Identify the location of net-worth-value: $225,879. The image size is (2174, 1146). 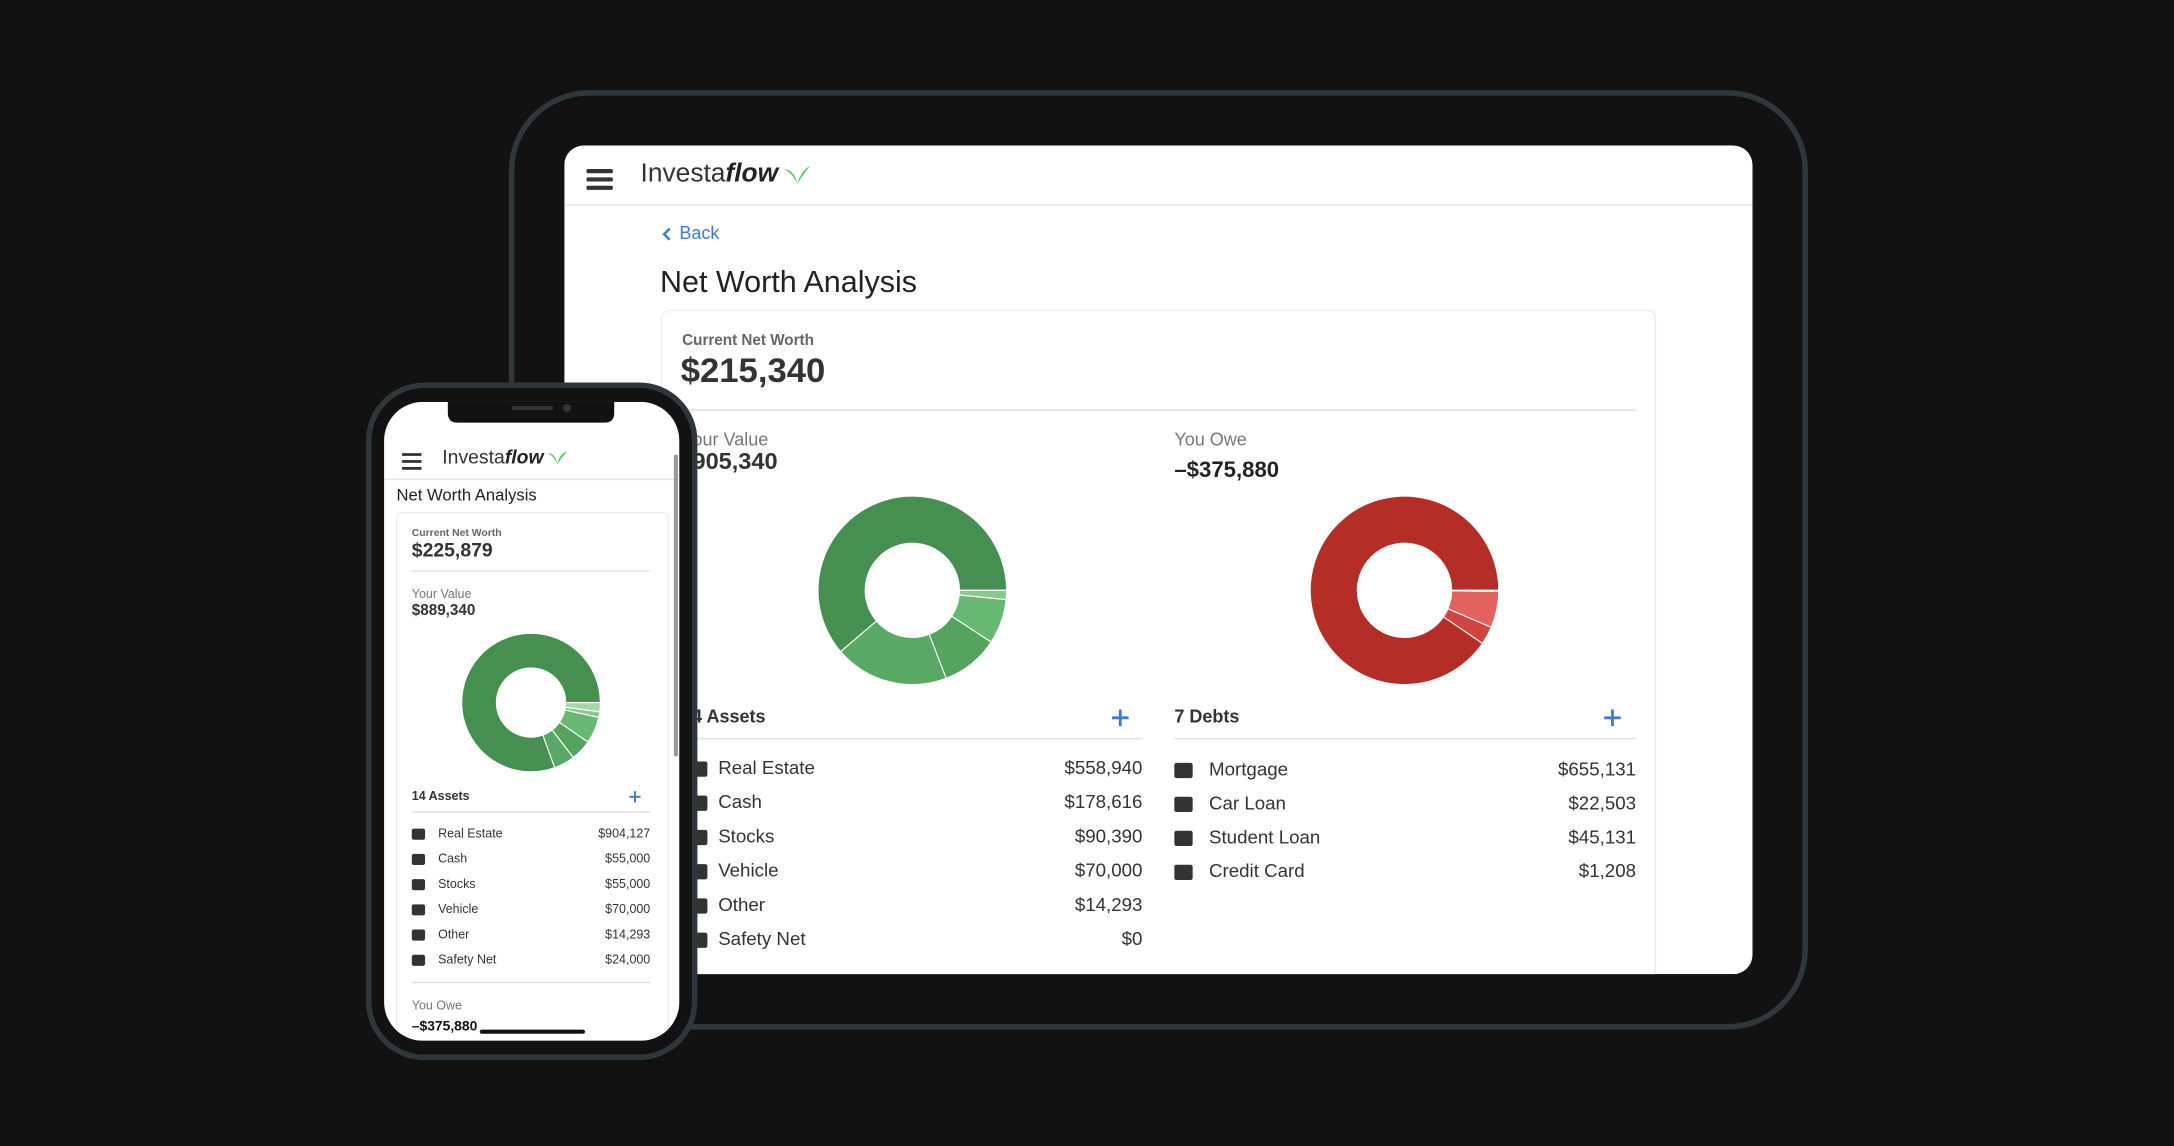
(452, 551).